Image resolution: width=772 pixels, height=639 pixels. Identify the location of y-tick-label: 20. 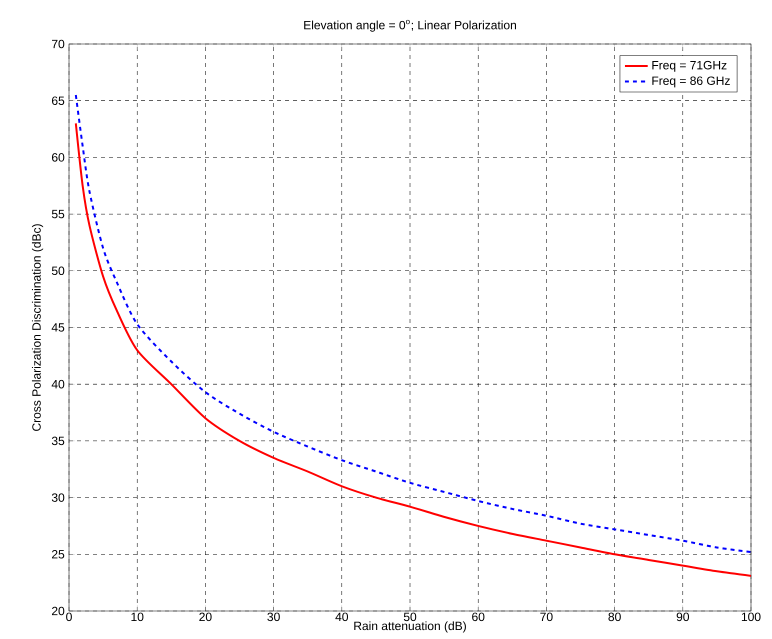
(58, 611).